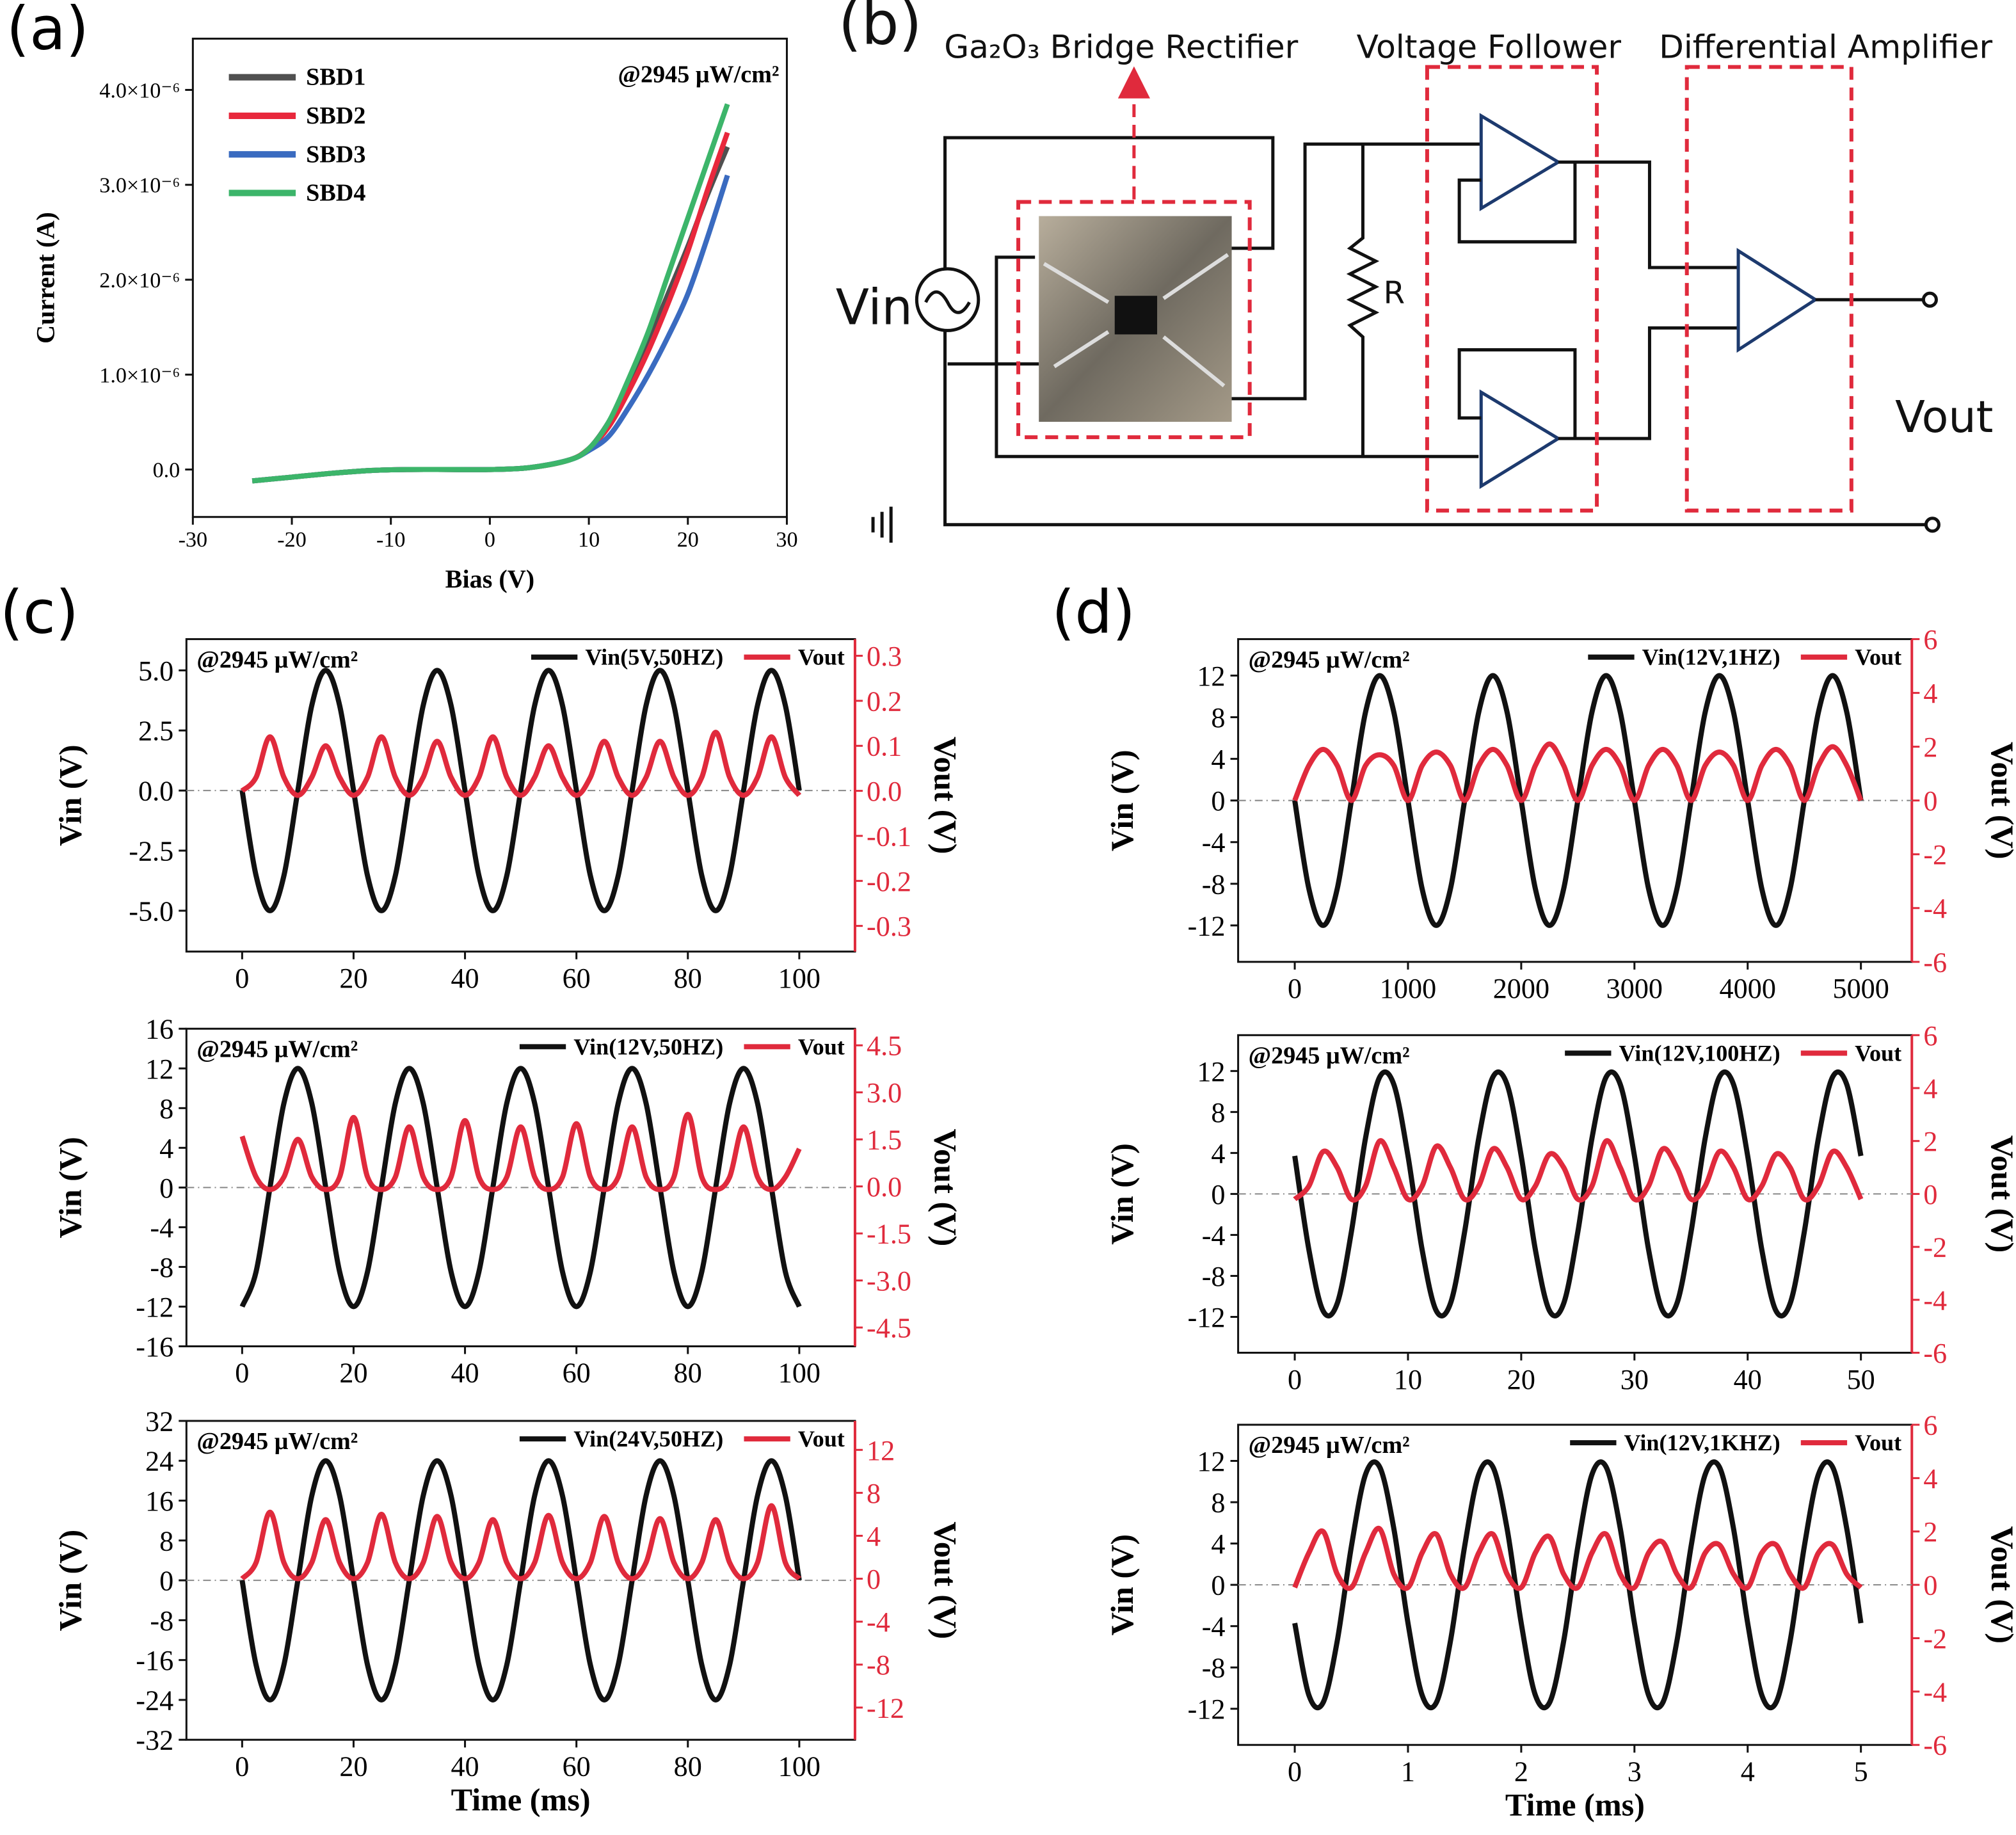  I want to click on legend-label: SBD4, so click(335, 193).